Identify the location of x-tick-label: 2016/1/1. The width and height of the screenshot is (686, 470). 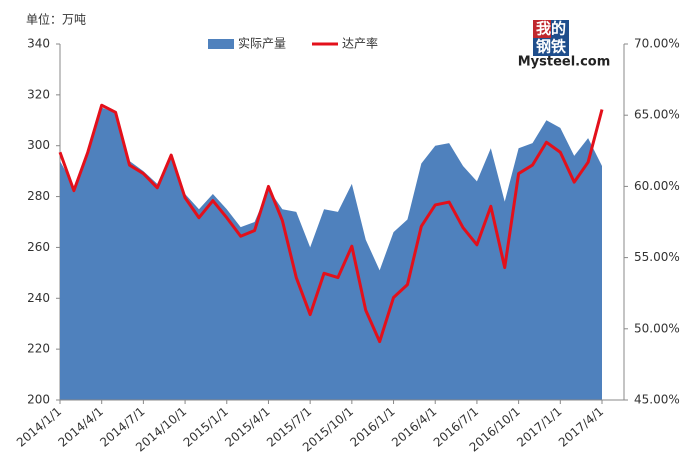
(372, 426).